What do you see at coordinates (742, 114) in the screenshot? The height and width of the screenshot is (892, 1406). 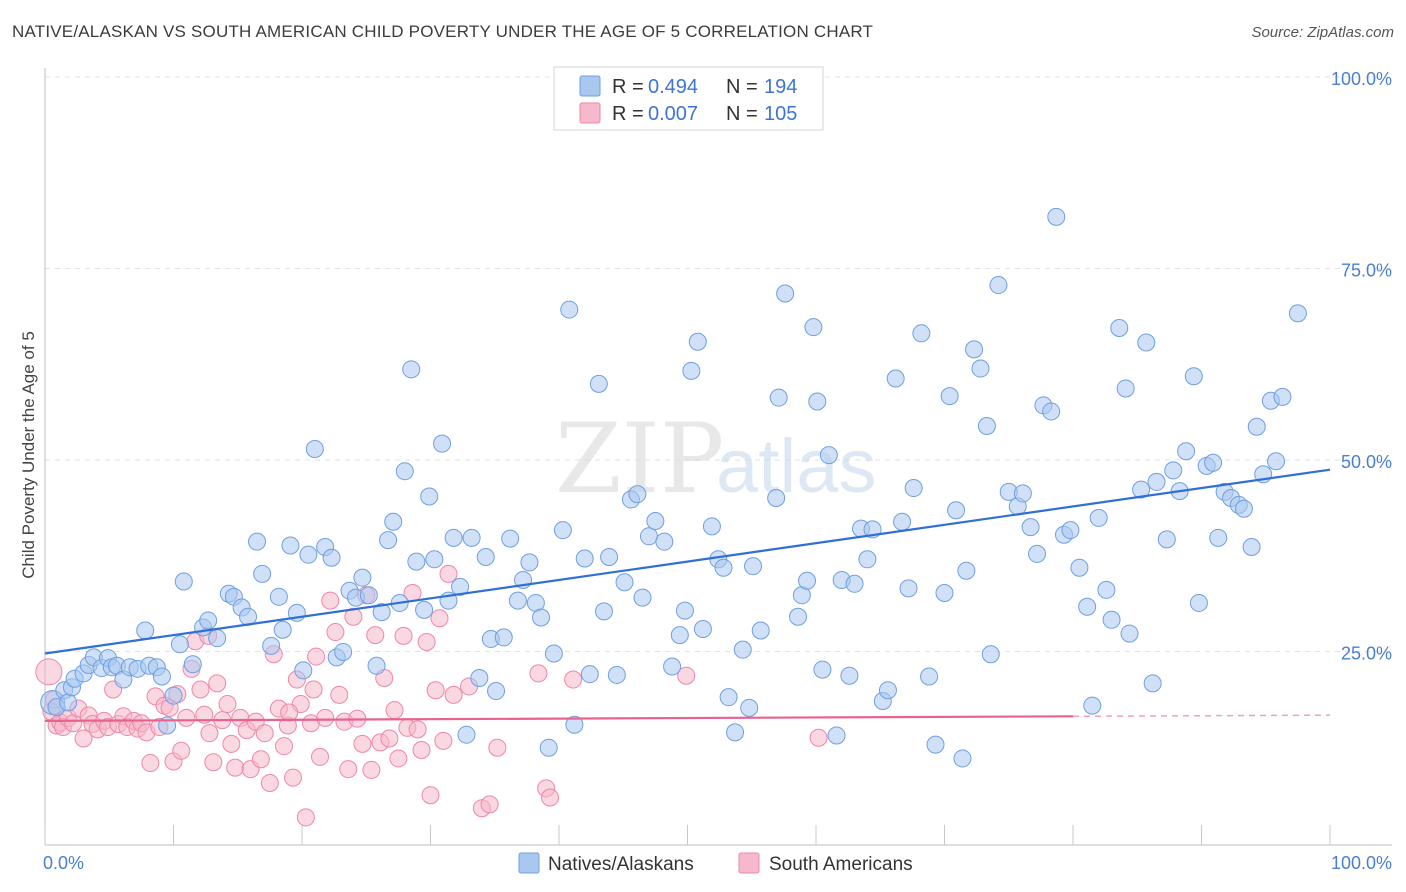 I see `legend-n-label-2: N =` at bounding box center [742, 114].